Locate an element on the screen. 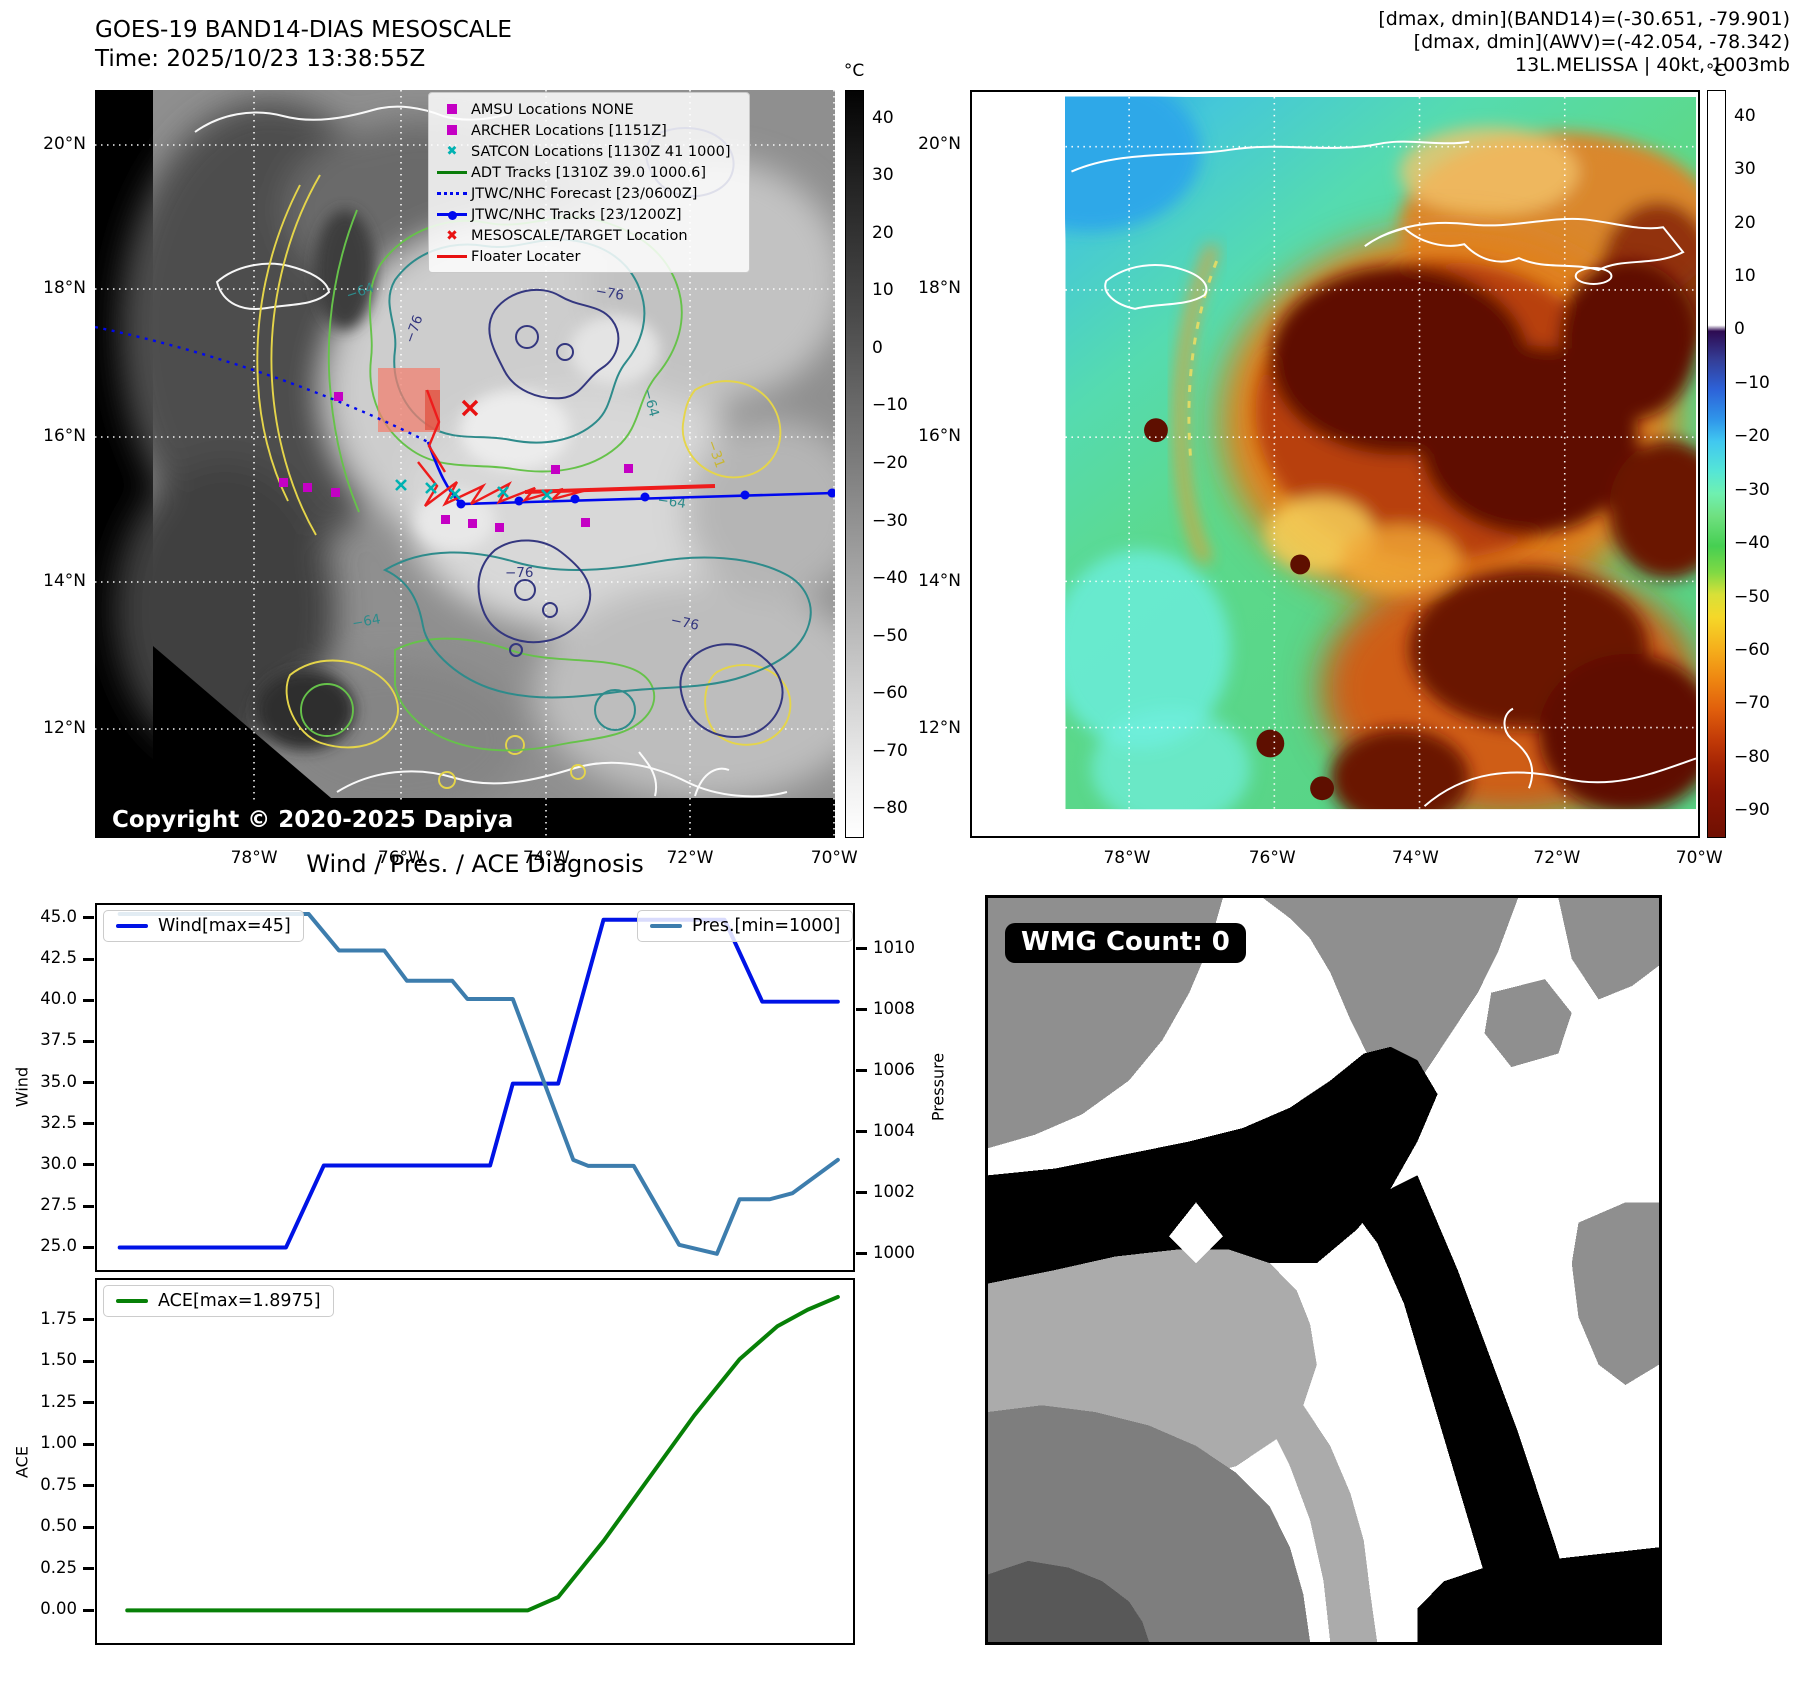 The width and height of the screenshot is (1801, 1690). pressure-legend: Pres.[min=1000] is located at coordinates (745, 926).